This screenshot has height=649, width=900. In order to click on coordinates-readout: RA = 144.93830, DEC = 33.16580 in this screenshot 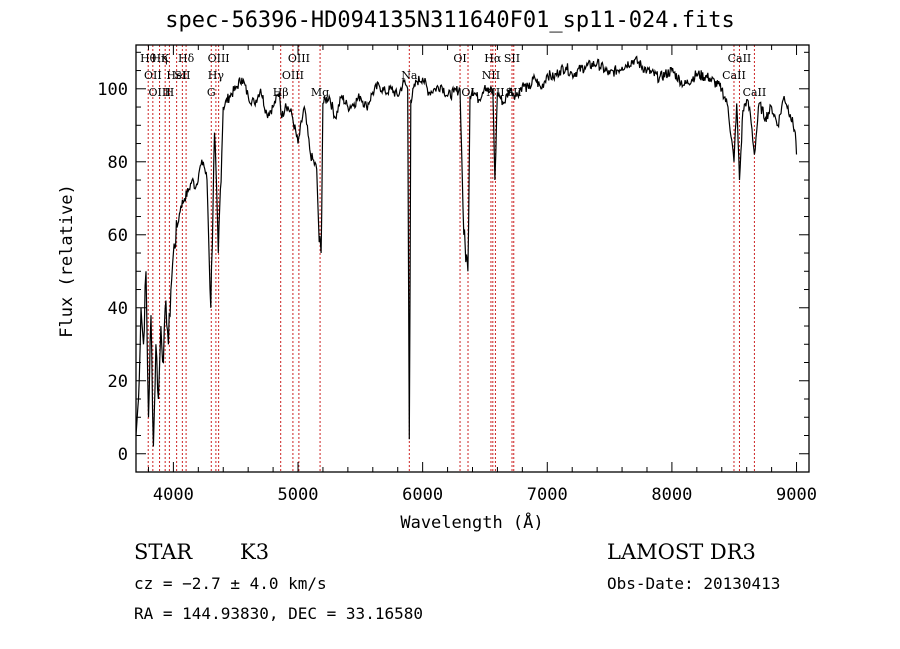, I will do `click(278, 613)`.